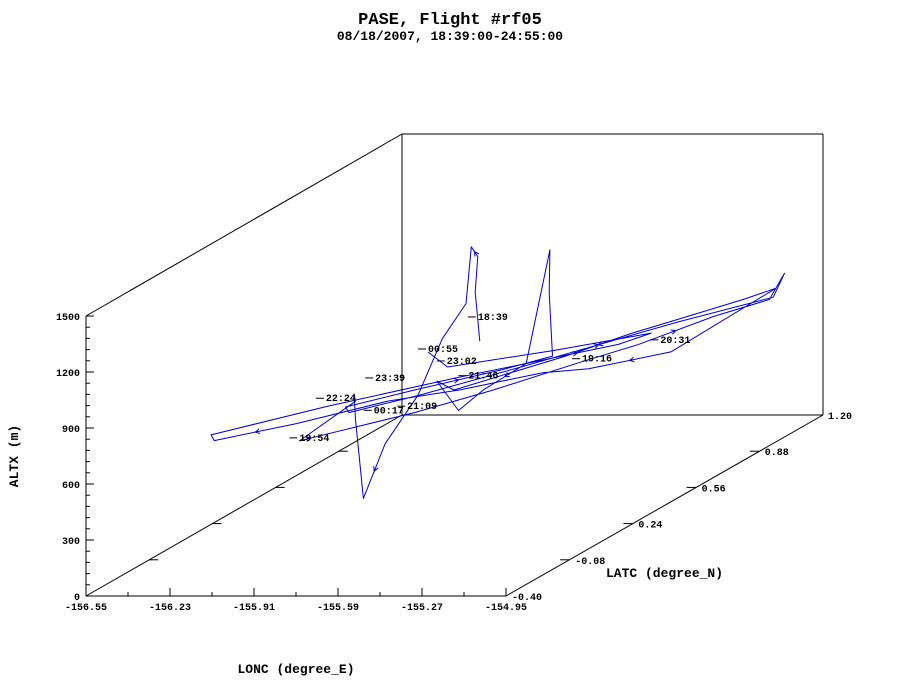  What do you see at coordinates (675, 341) in the screenshot?
I see `time-label: 20:31` at bounding box center [675, 341].